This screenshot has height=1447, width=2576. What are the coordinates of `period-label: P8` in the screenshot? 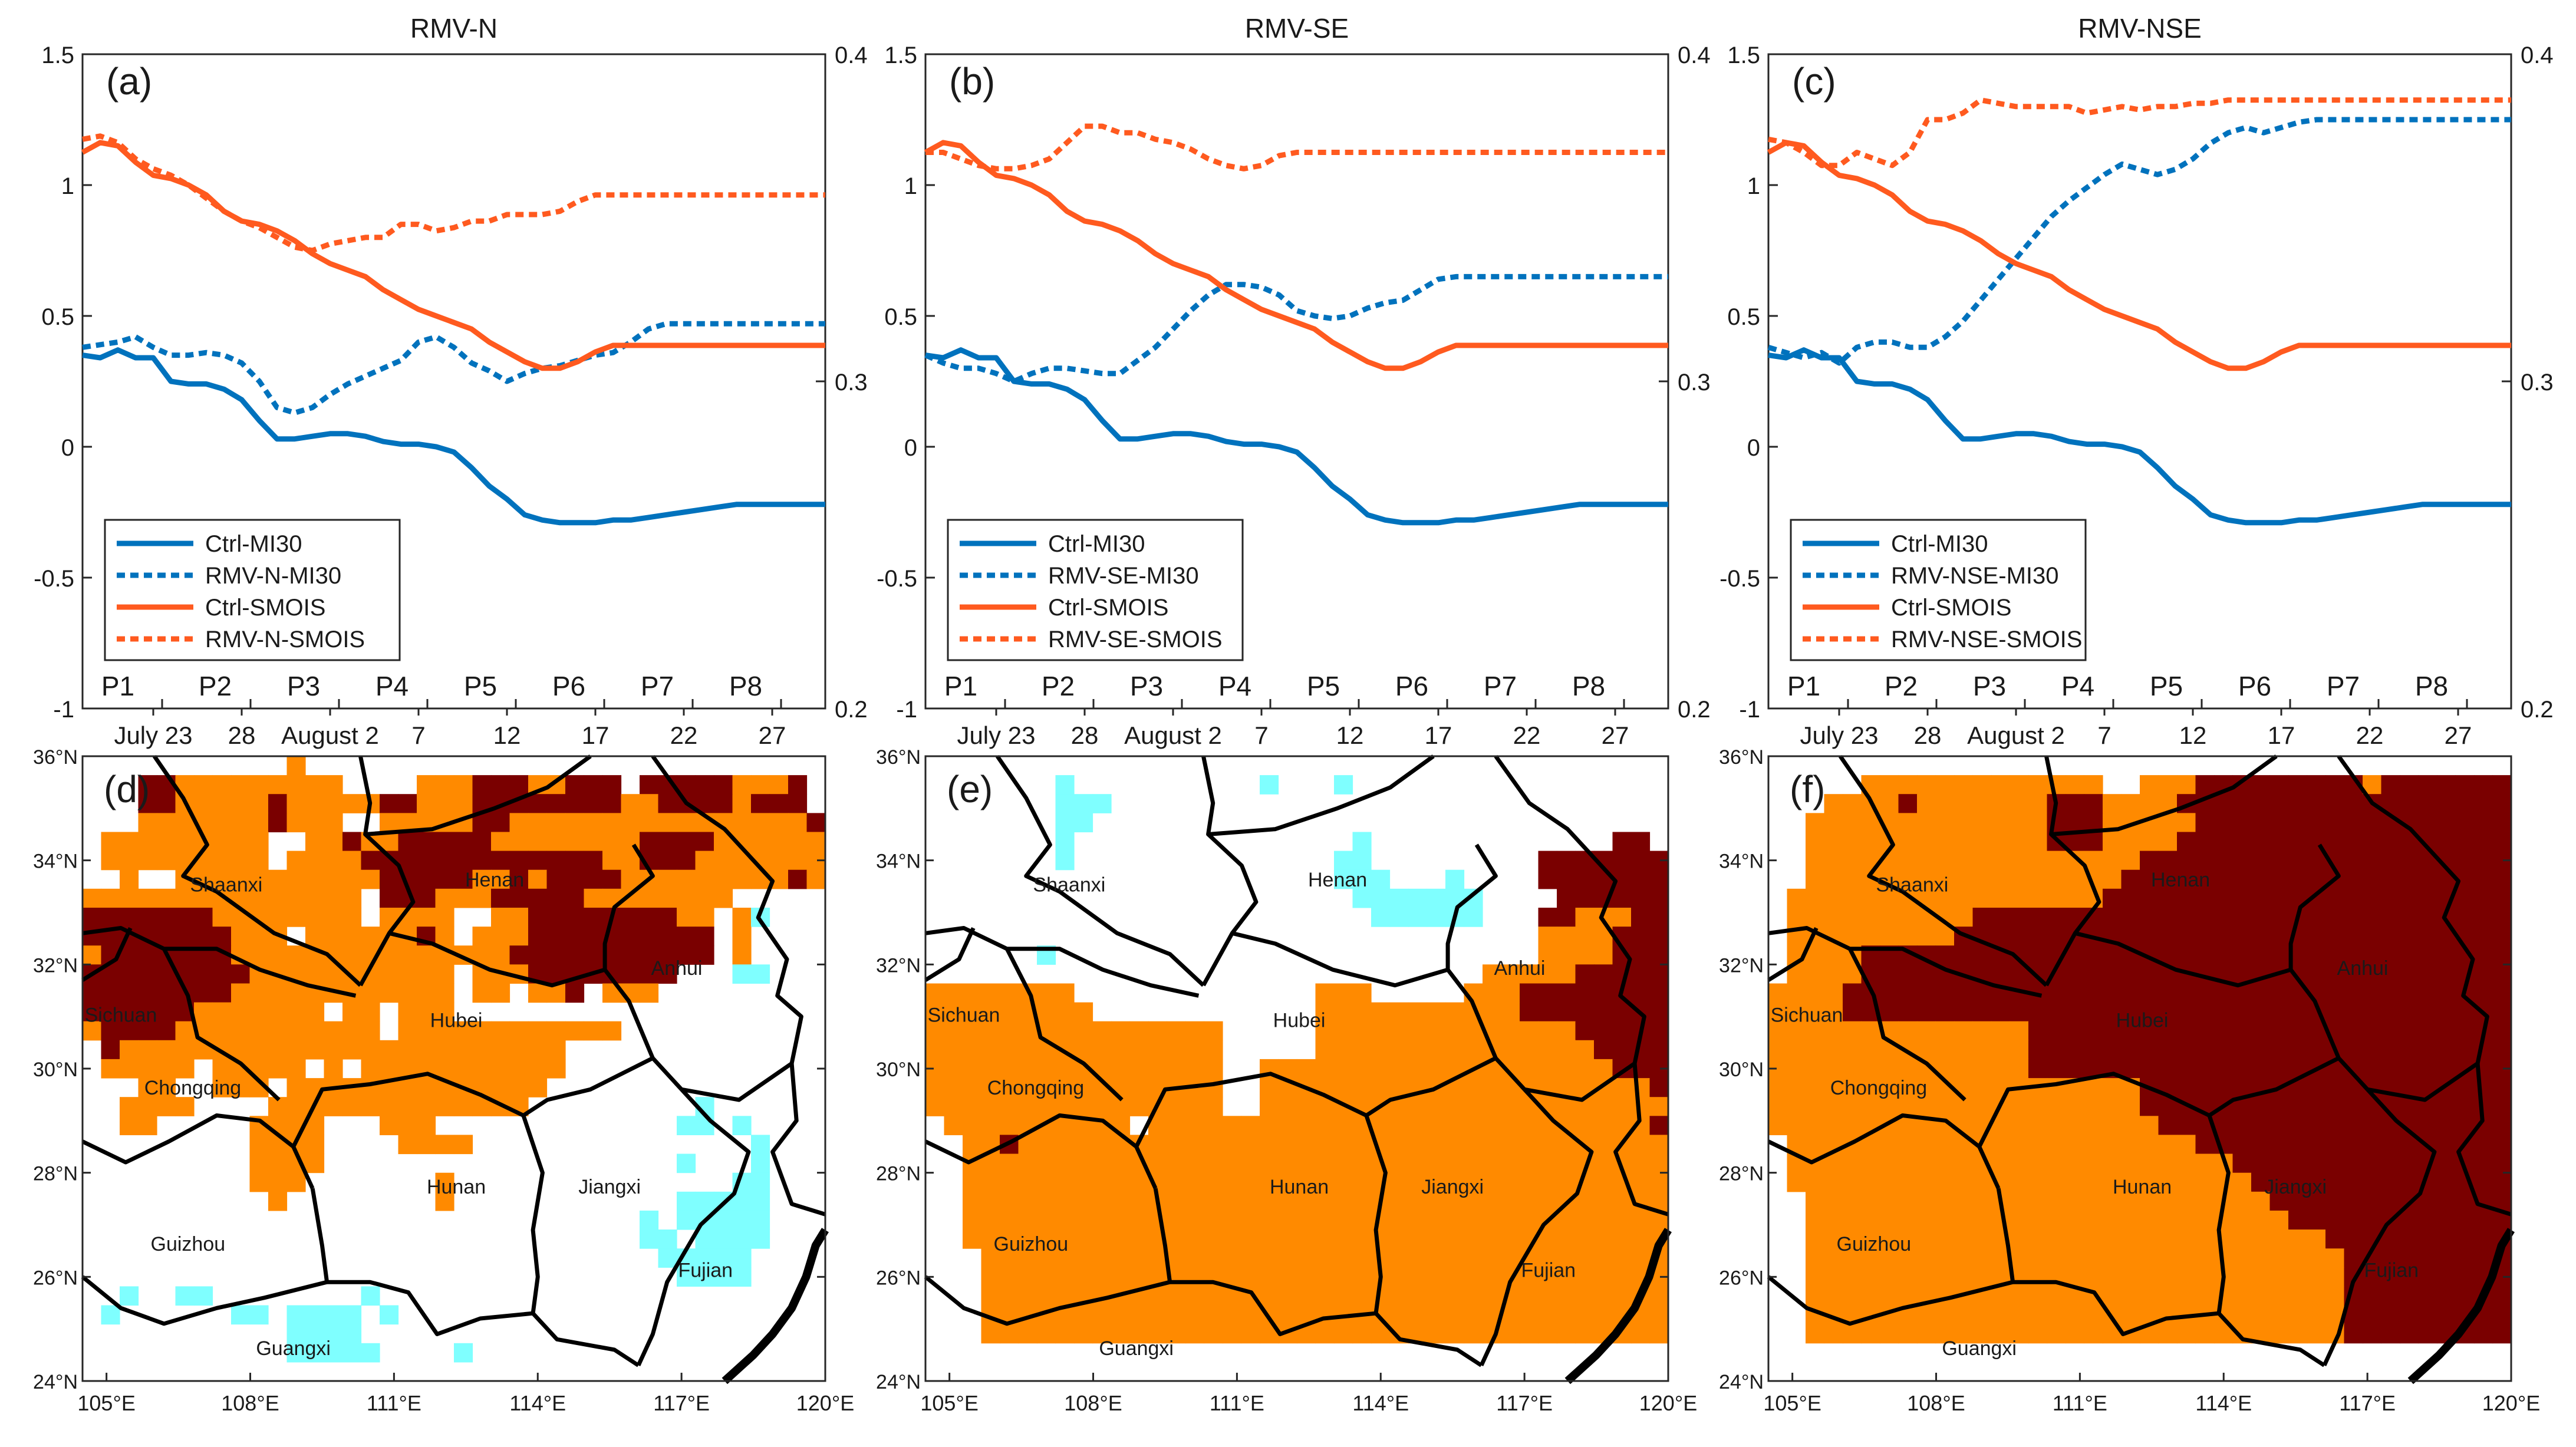 It's located at (1588, 686).